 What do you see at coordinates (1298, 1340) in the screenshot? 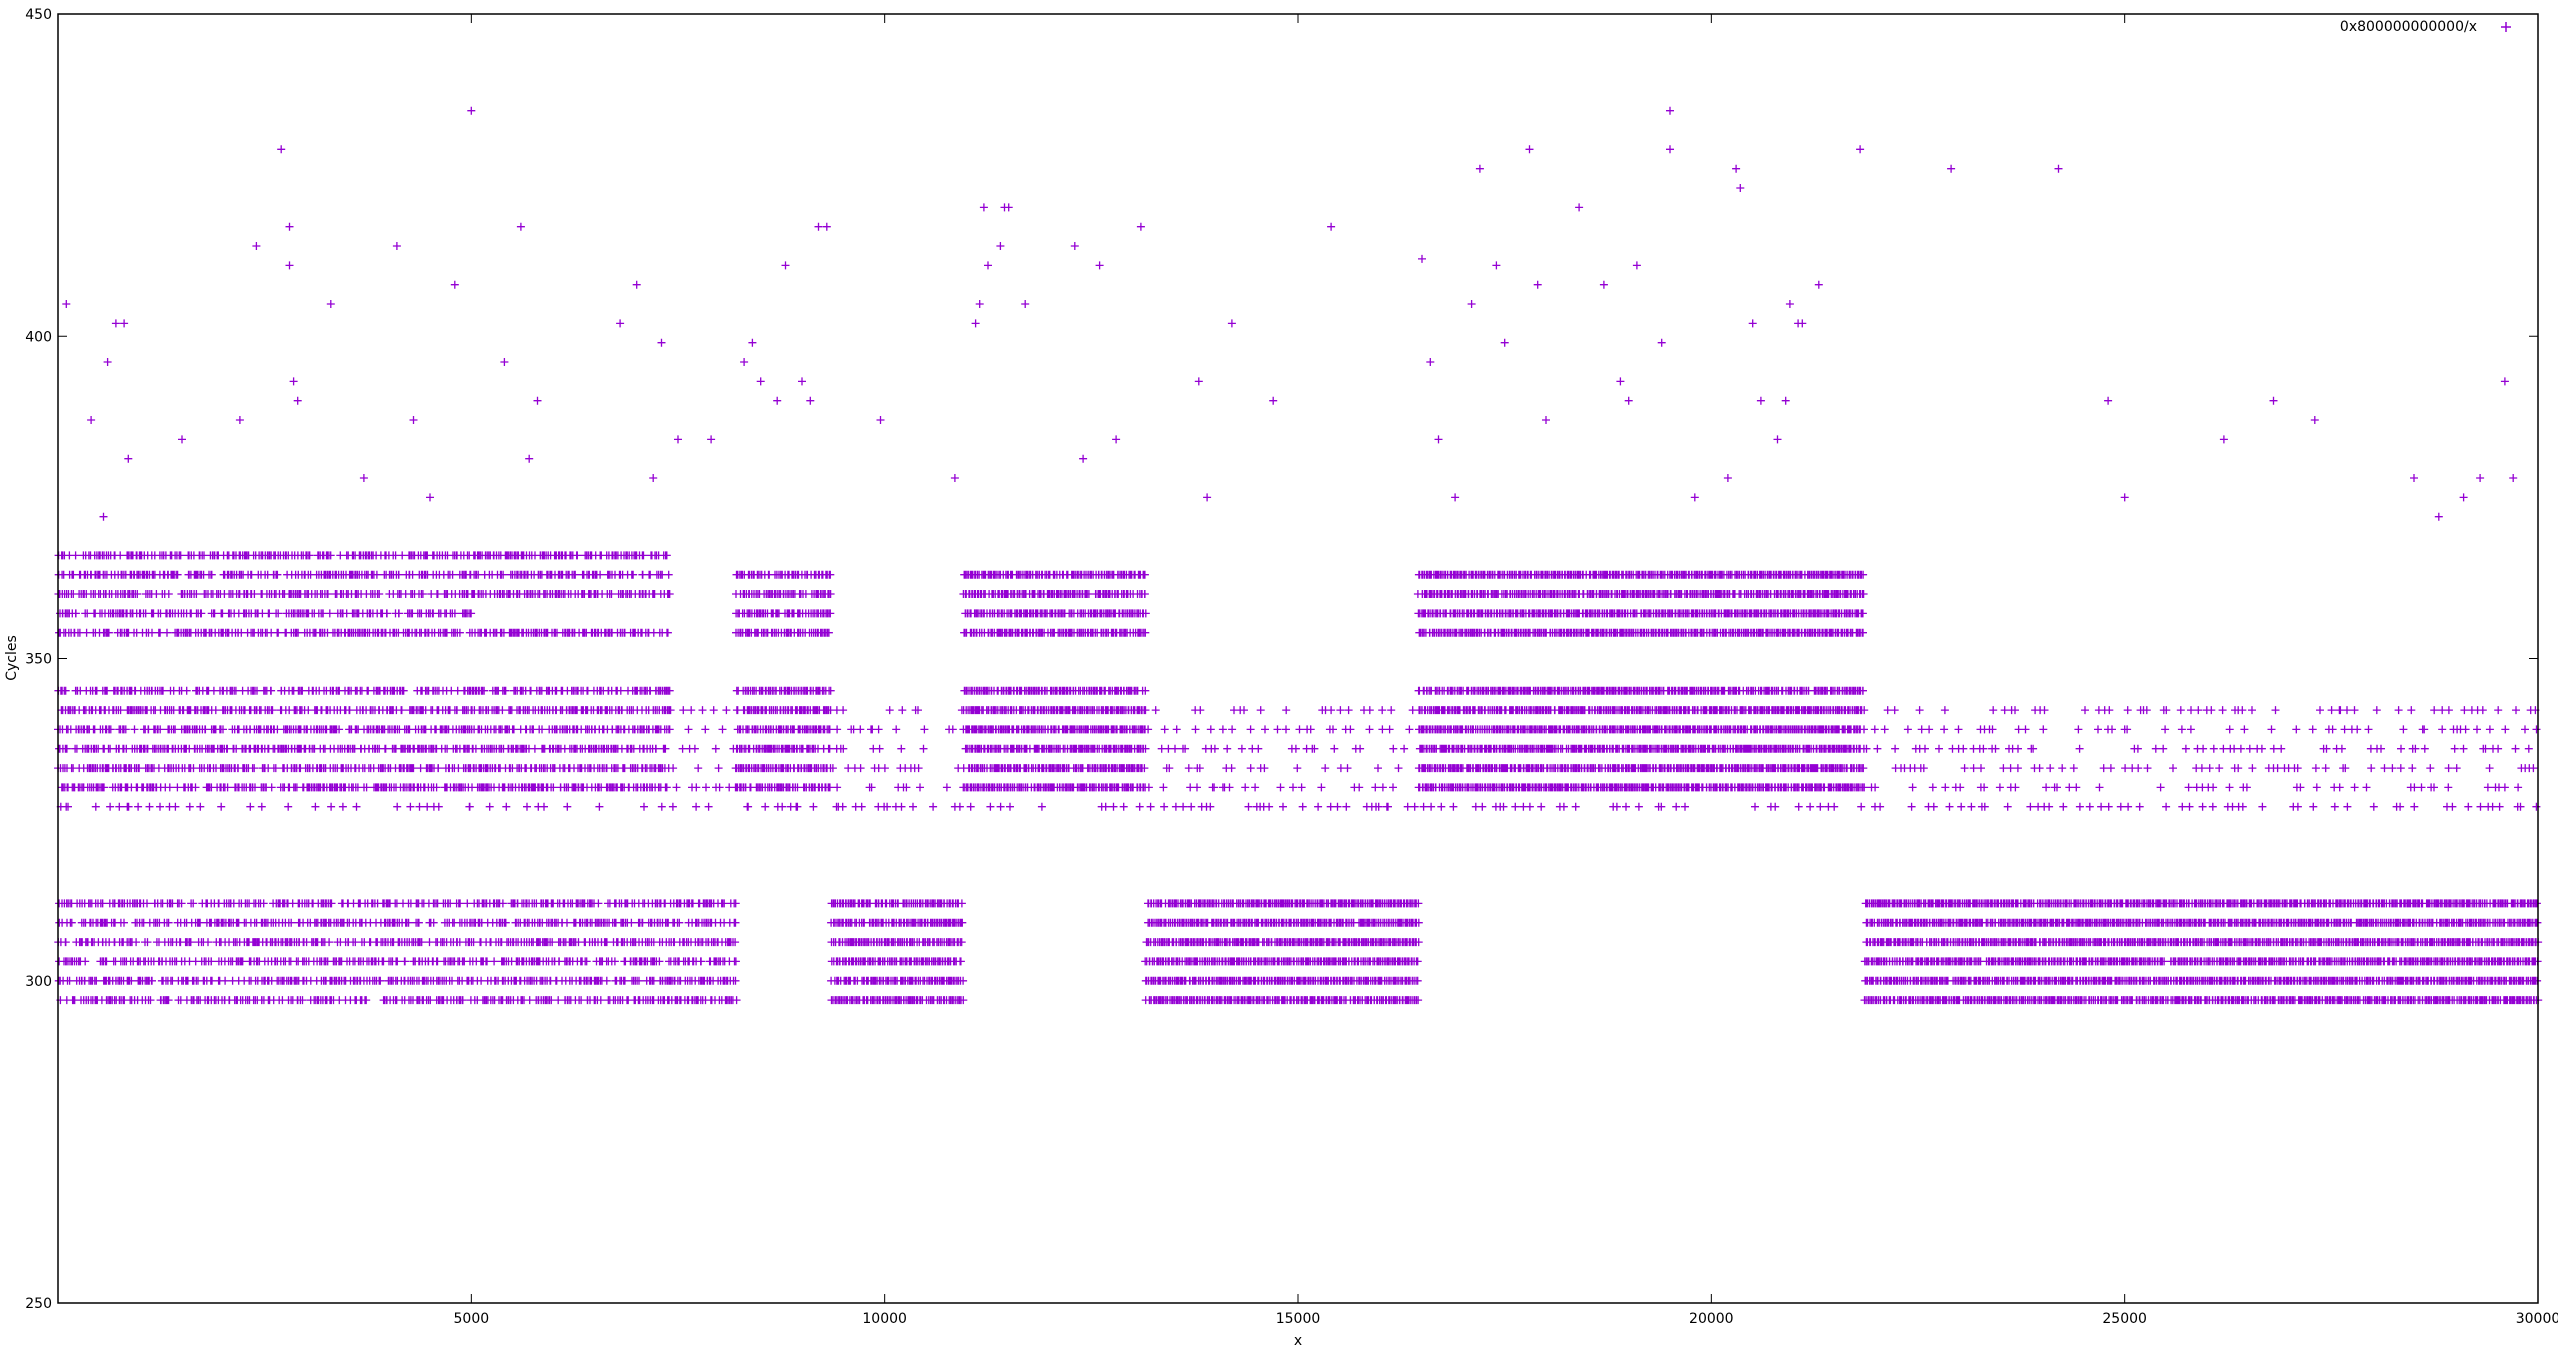
I see `x-axis-label: x` at bounding box center [1298, 1340].